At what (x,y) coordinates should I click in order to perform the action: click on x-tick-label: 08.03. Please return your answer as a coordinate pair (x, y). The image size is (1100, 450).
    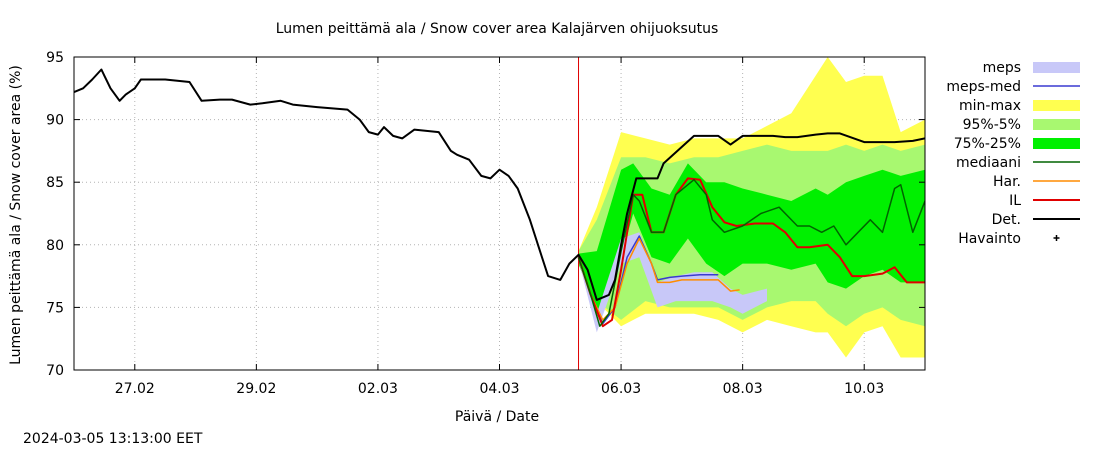
    Looking at the image, I should click on (743, 389).